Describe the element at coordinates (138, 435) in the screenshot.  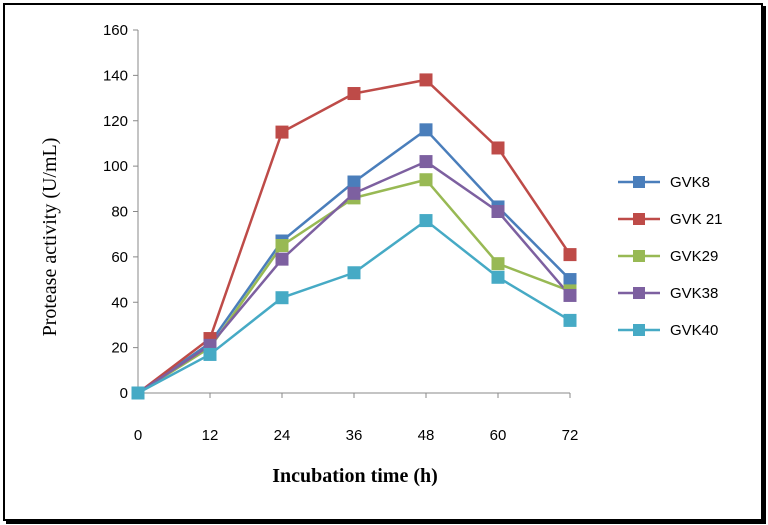
I see `x-tick-label: 0` at that location.